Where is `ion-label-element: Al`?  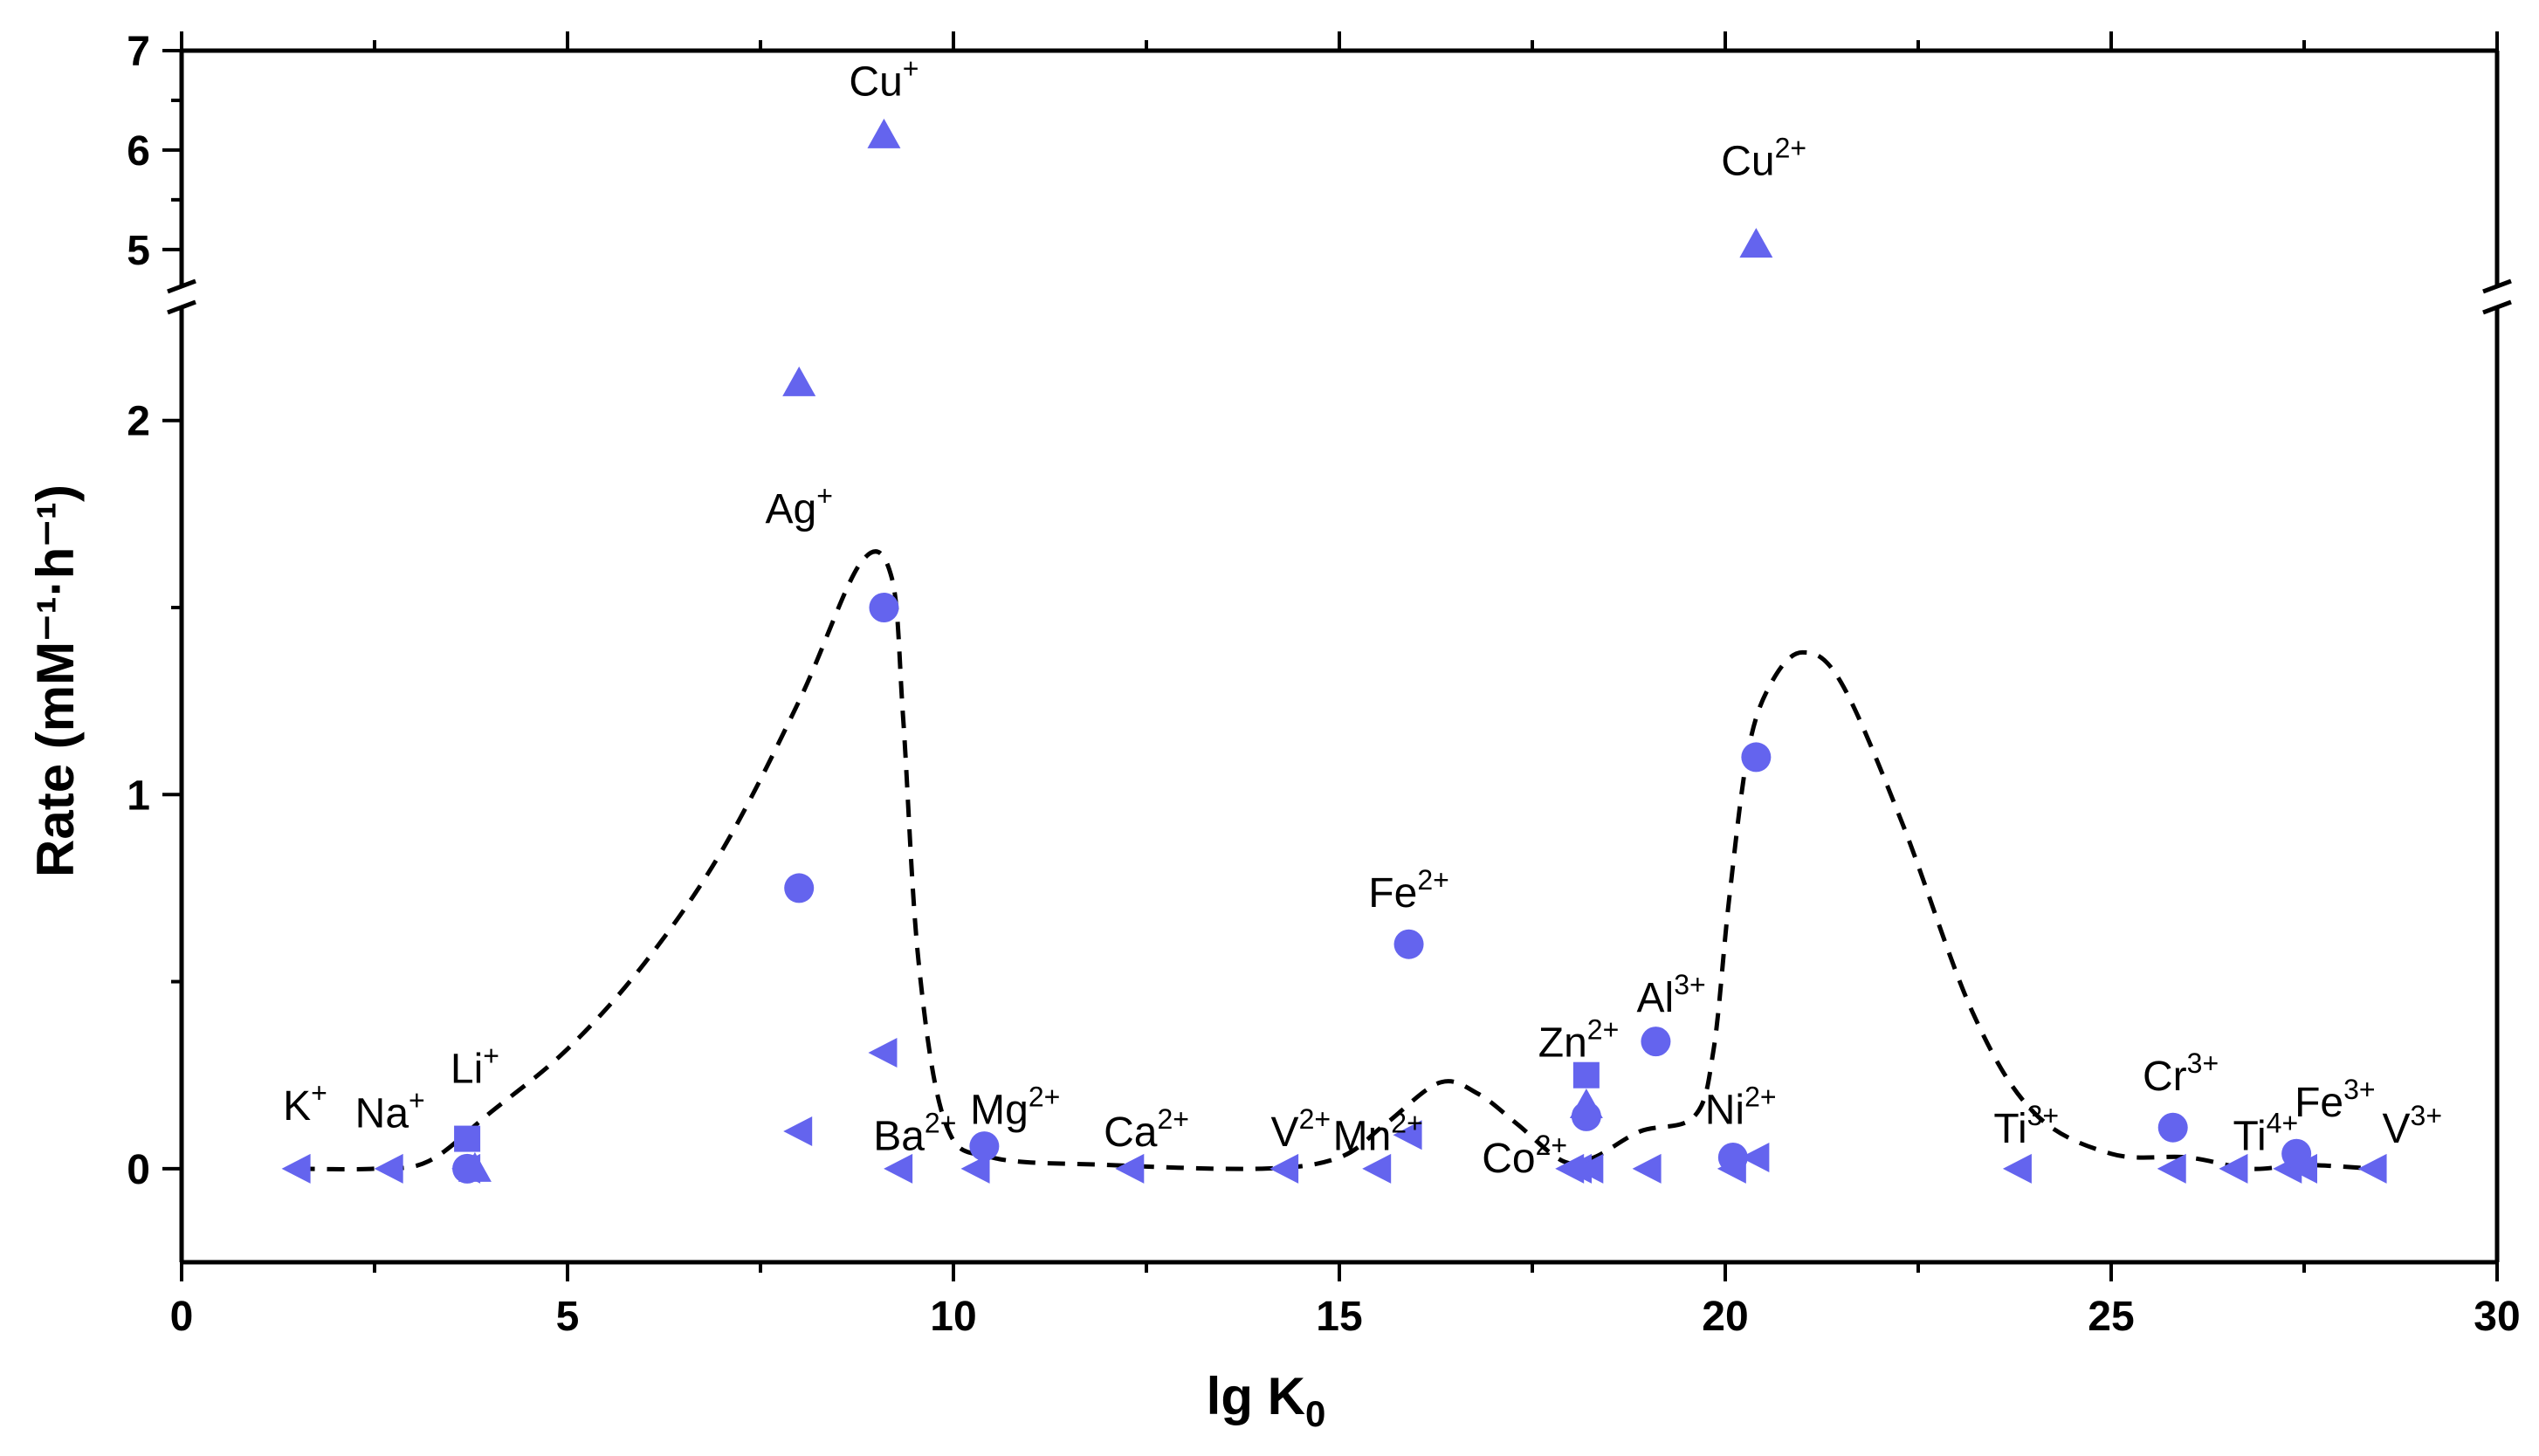
ion-label-element: Al is located at coordinates (1656, 998).